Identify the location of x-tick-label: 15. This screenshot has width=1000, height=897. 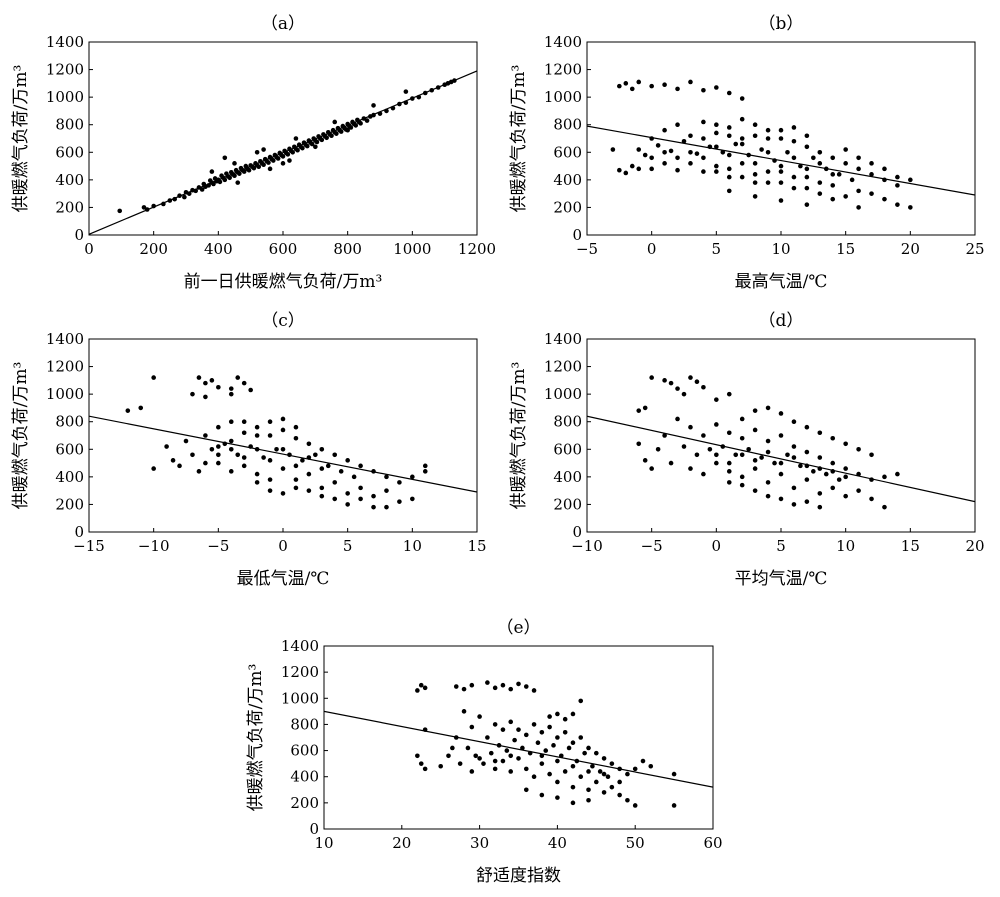
(910, 546).